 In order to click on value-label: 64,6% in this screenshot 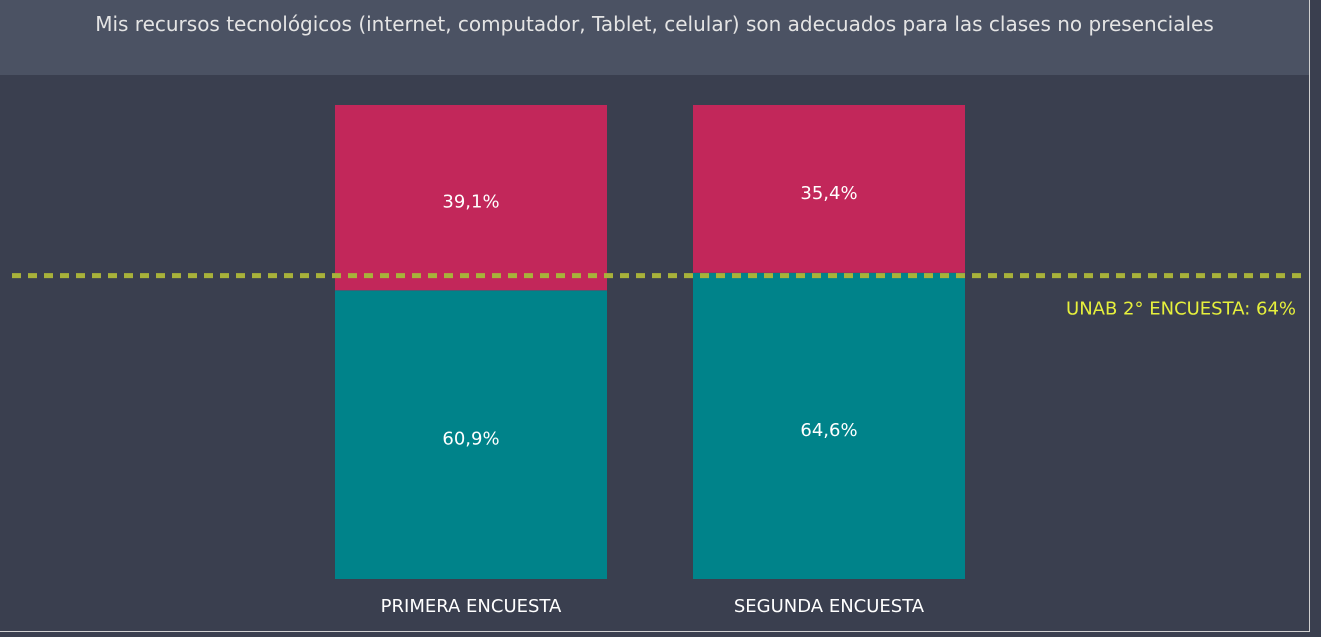, I will do `click(828, 430)`.